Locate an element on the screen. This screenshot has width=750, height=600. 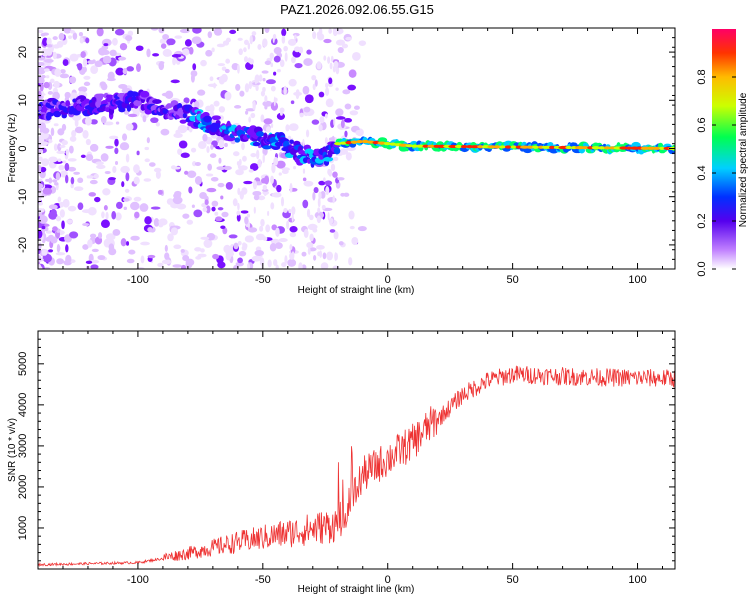
x-tick-label: 50 is located at coordinates (513, 580).